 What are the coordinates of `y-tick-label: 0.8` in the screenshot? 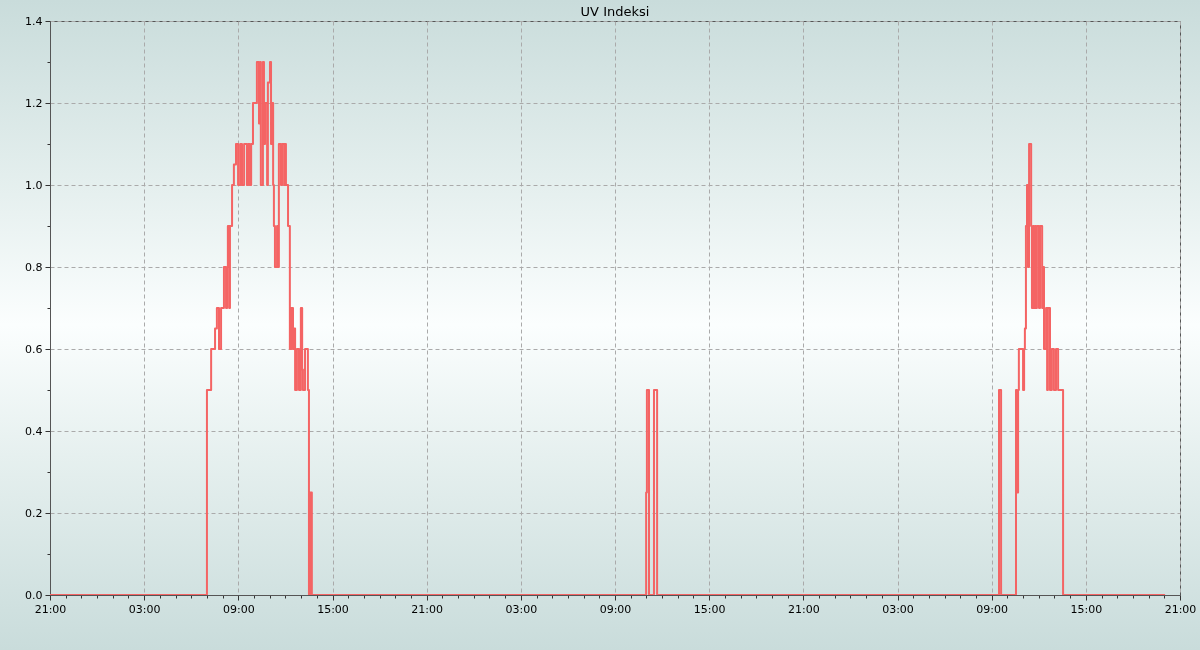 It's located at (34, 267).